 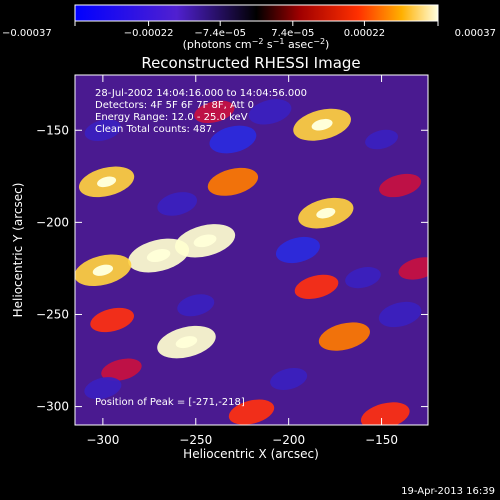 I want to click on y-tick-label: −200, so click(x=52, y=222).